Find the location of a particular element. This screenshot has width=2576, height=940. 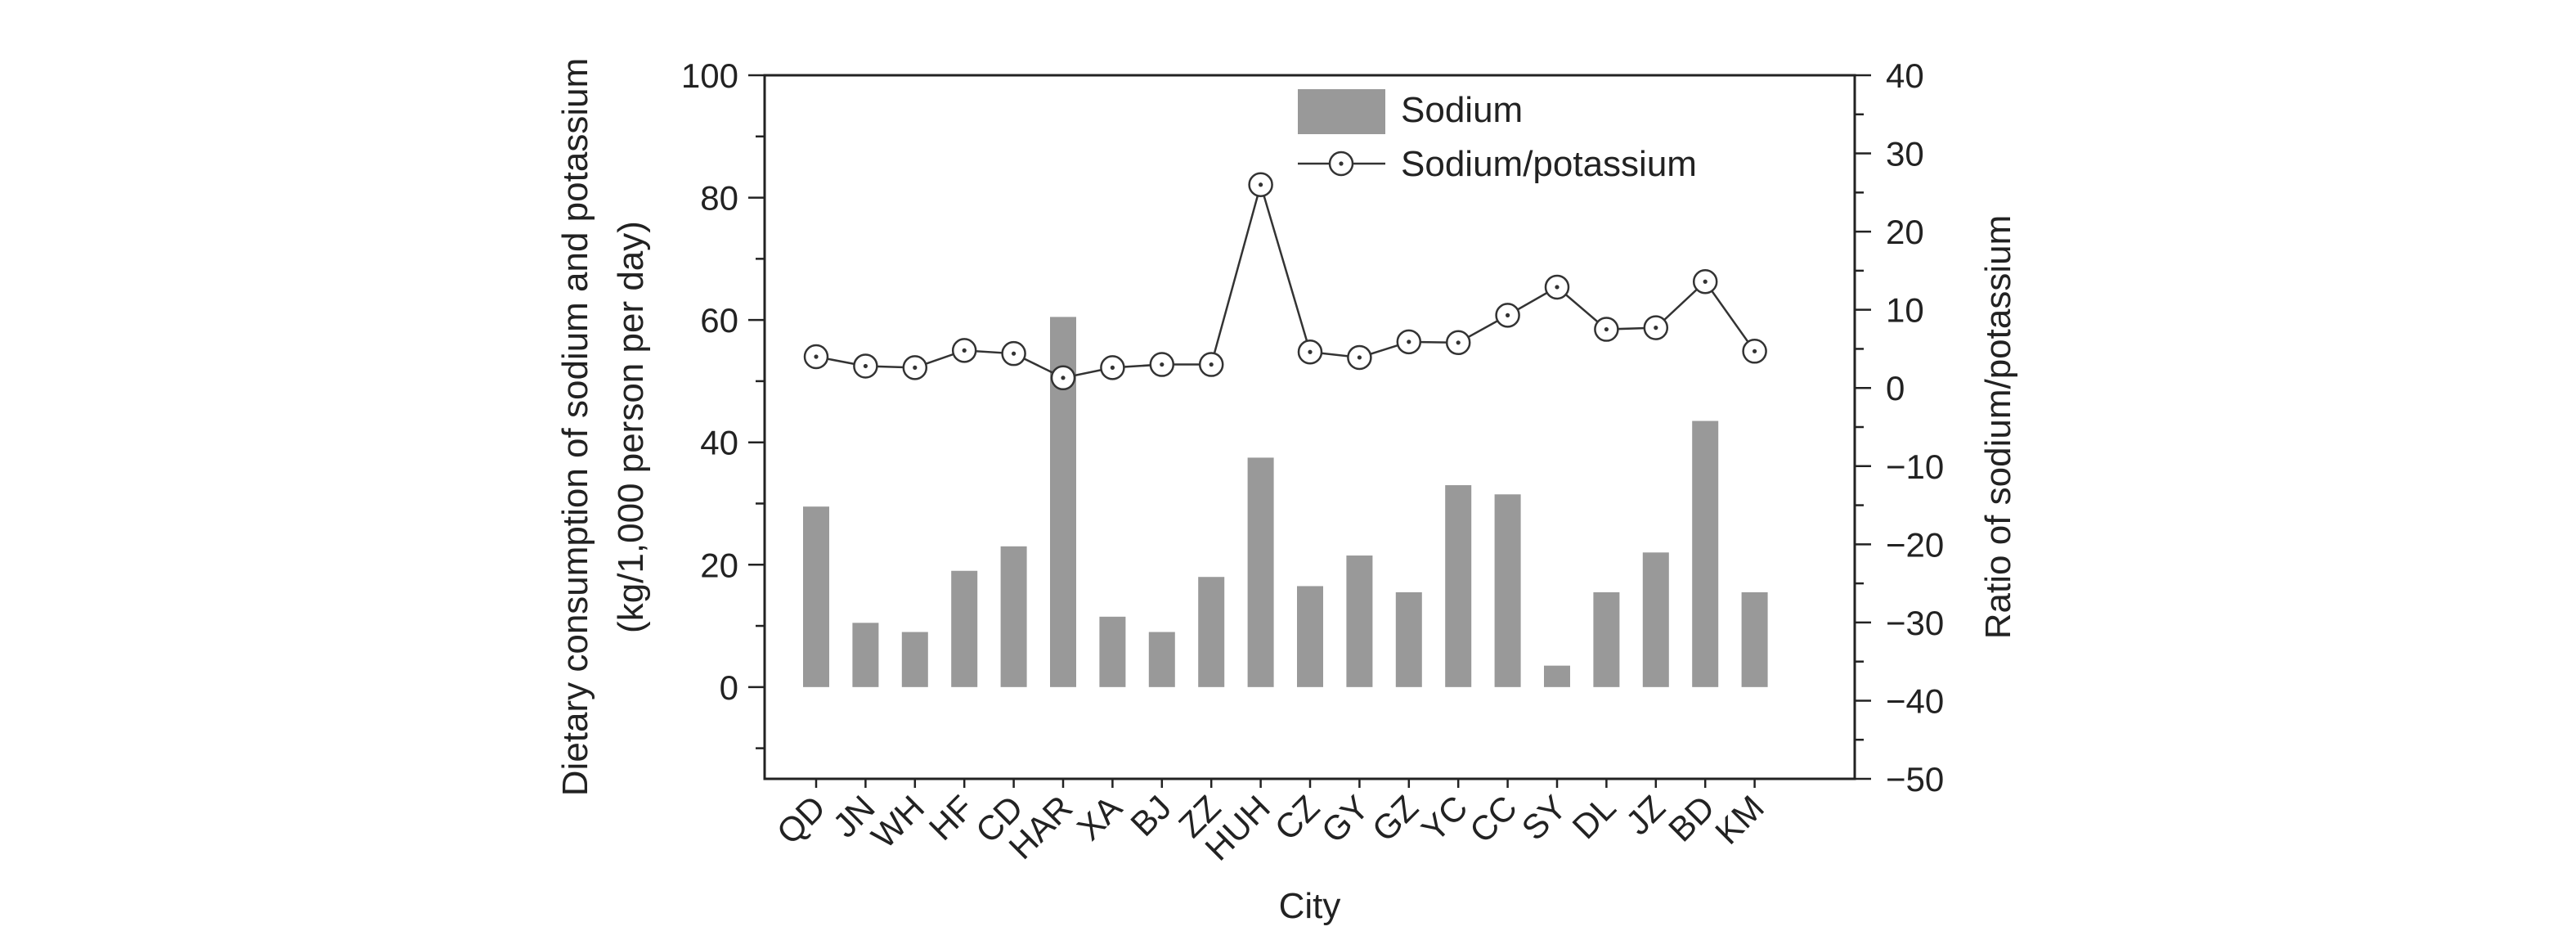

ratio-point-hf-dot is located at coordinates (965, 350).